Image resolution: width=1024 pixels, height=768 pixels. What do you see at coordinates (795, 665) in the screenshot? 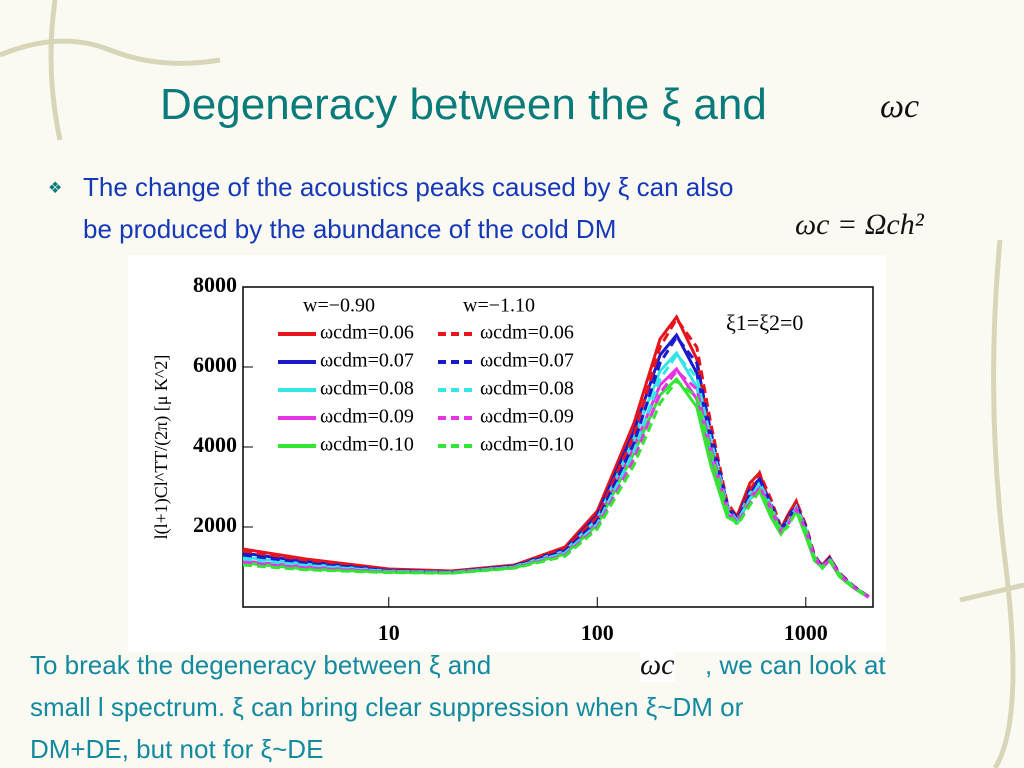
I see `footer-text: , we can look at` at bounding box center [795, 665].